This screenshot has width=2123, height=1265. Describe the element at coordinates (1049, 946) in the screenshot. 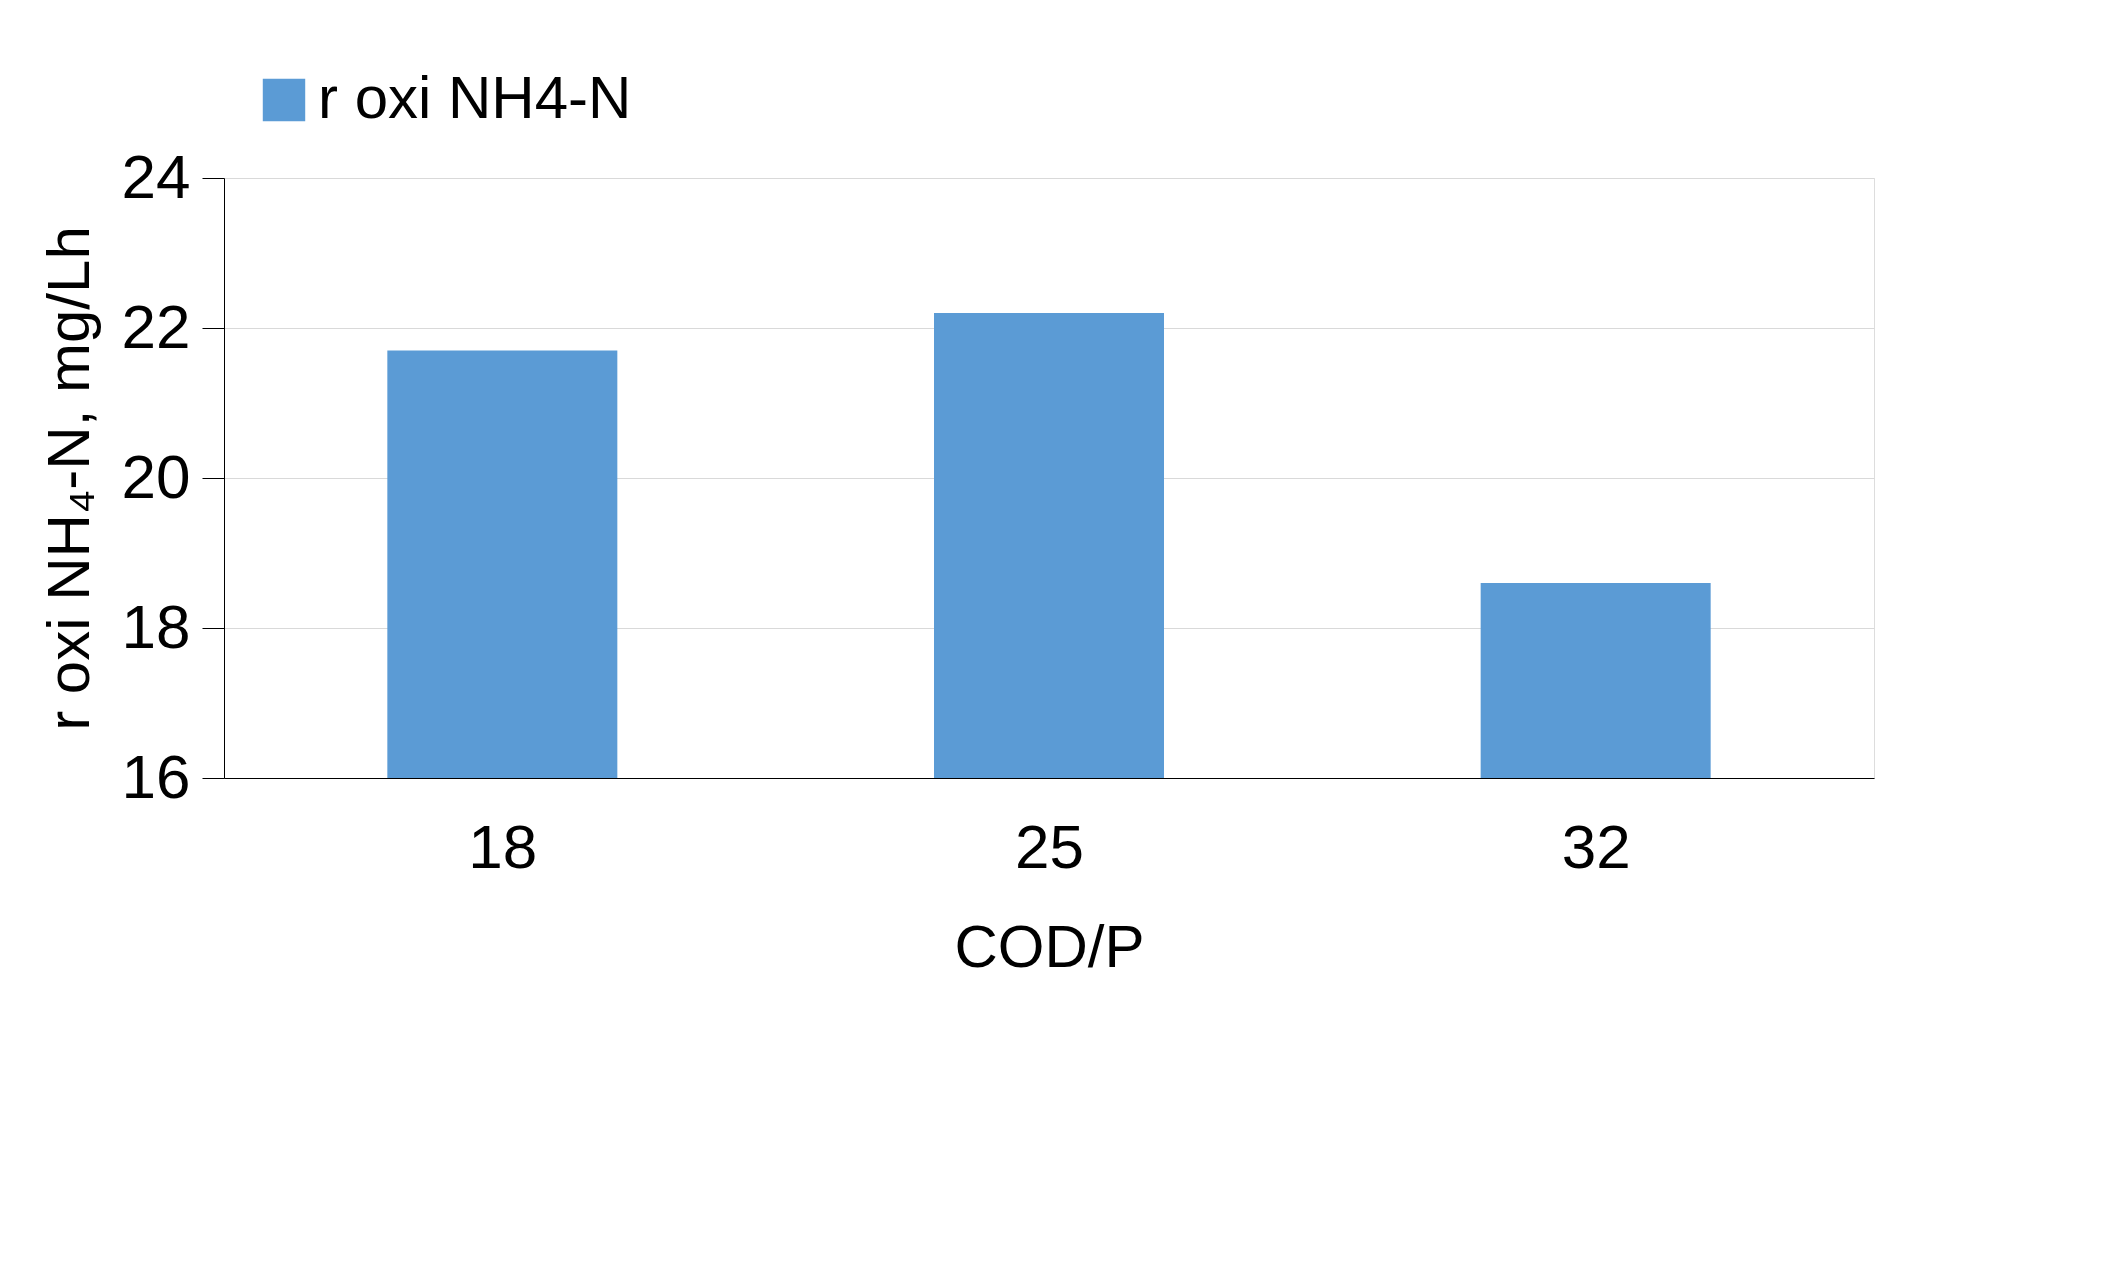

I see `x-axis-title: COD/P` at that location.